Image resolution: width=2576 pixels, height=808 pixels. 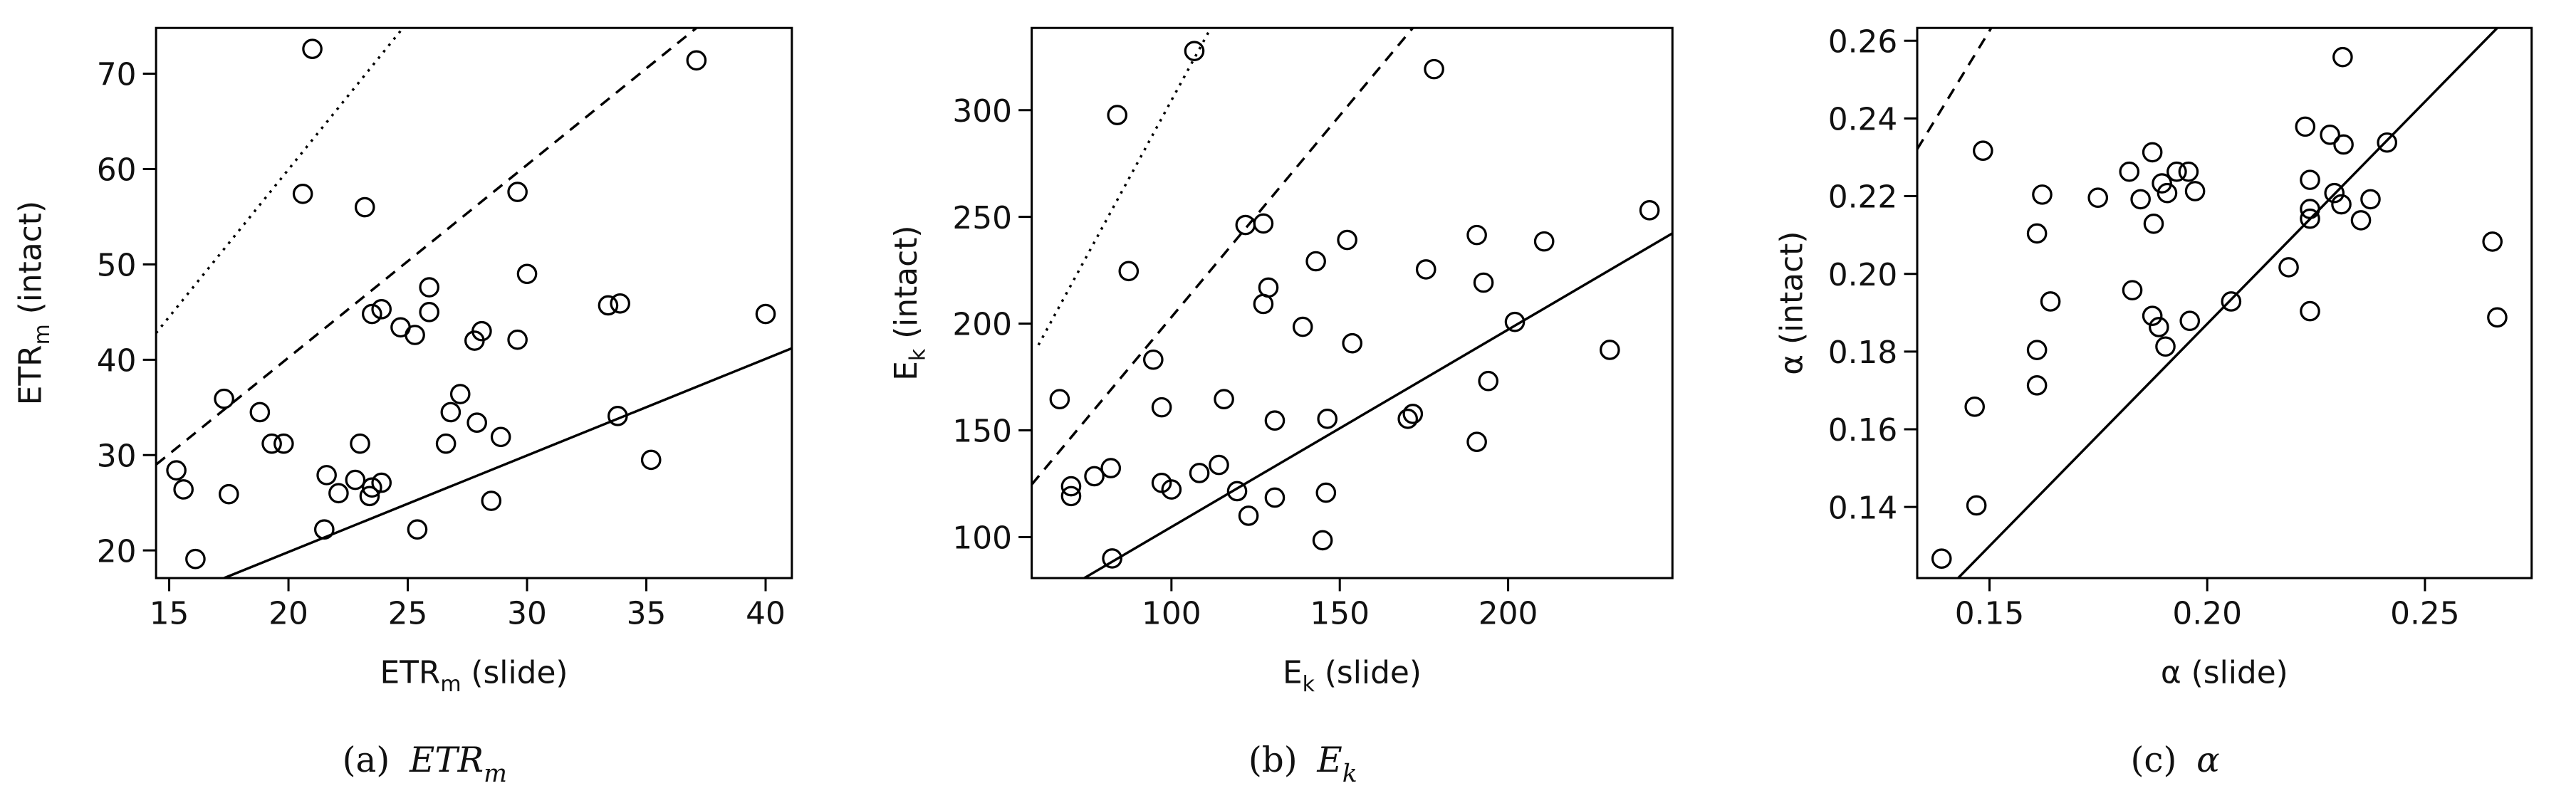 What do you see at coordinates (410, 673) in the screenshot?
I see `x-axis-label-main: ETR` at bounding box center [410, 673].